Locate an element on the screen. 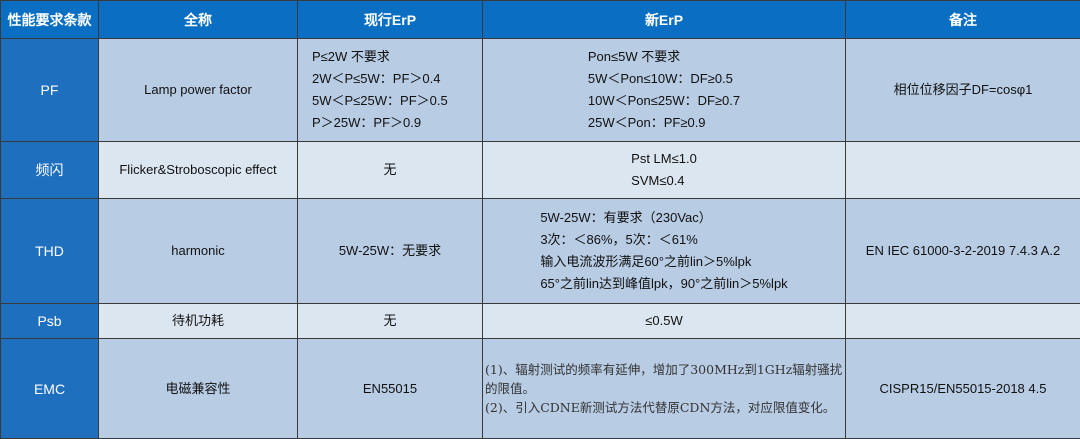  cell-text: 待机功耗 is located at coordinates (197, 320).